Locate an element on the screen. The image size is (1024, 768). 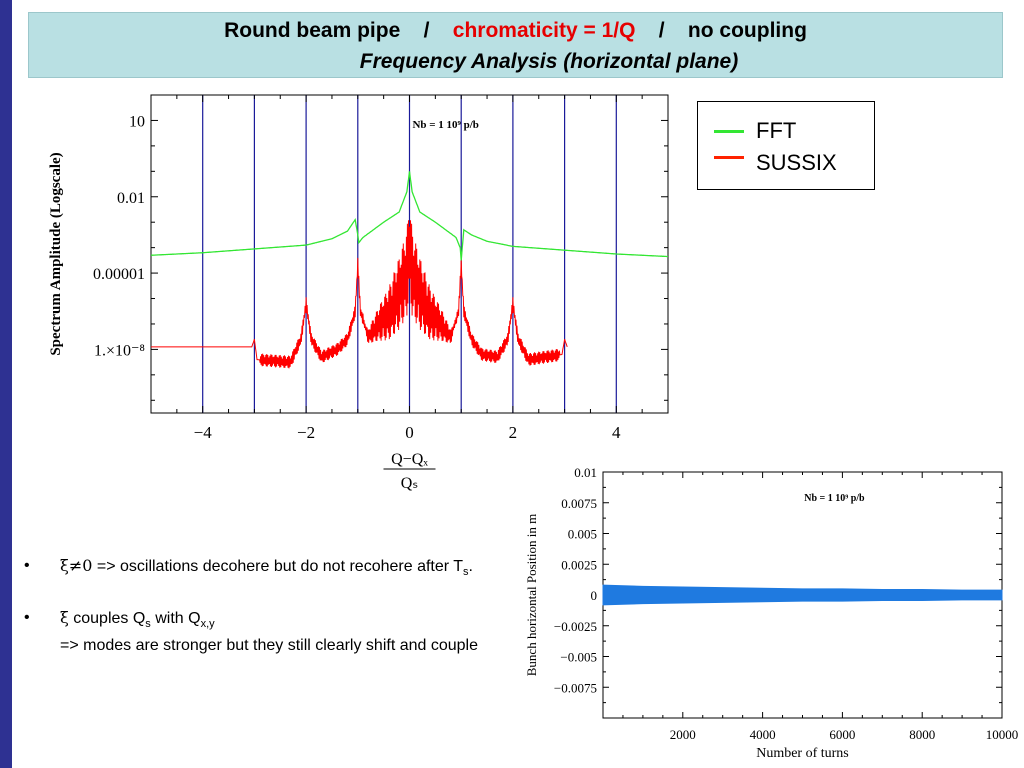
x-axis-label: Number of turns is located at coordinates (802, 753).